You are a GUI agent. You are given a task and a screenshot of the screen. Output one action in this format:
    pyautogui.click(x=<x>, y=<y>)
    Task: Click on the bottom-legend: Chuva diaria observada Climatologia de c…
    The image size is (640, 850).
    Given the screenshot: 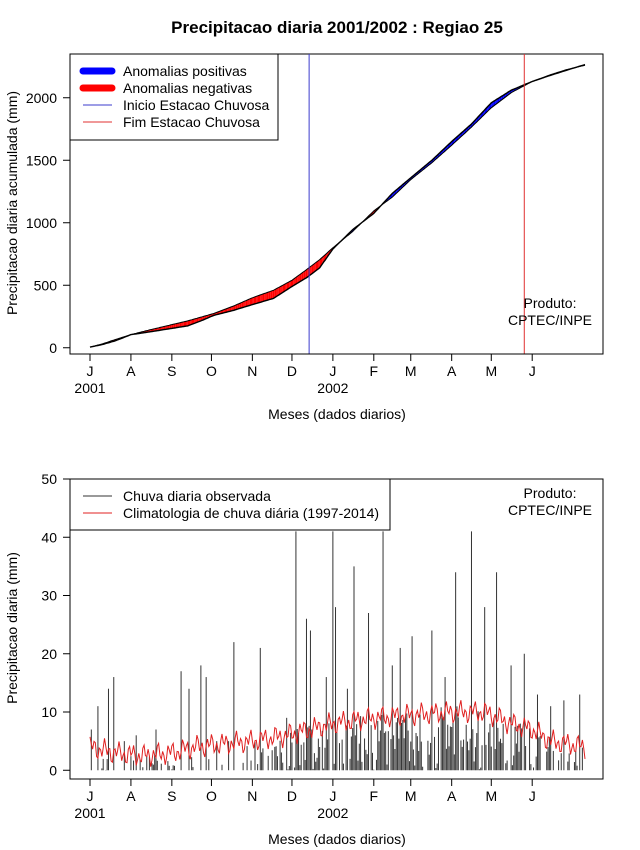 What is the action you would take?
    pyautogui.click(x=230, y=504)
    